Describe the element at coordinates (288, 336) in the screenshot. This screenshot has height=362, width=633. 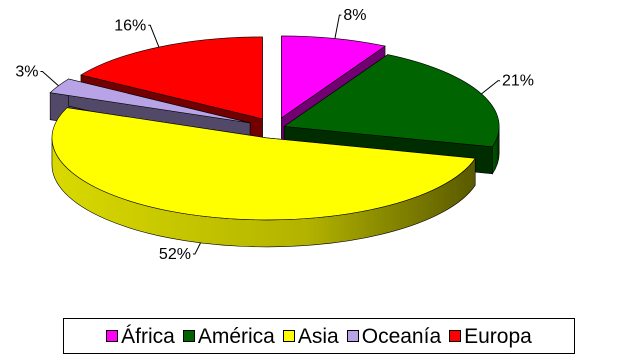
I see `legend-swatch-asia` at that location.